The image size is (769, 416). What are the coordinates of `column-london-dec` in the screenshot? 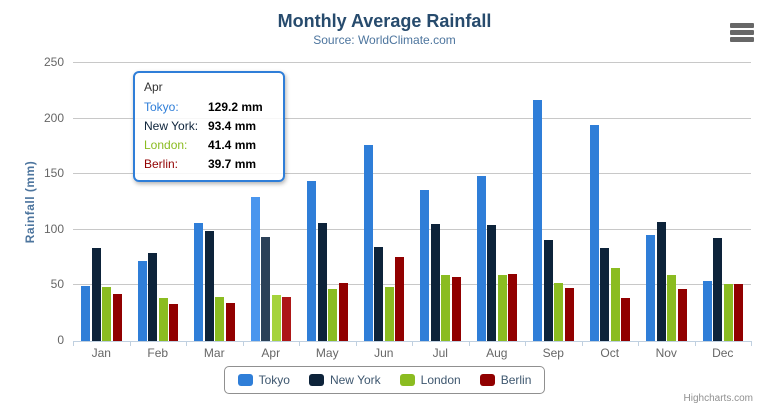 It's located at (728, 312).